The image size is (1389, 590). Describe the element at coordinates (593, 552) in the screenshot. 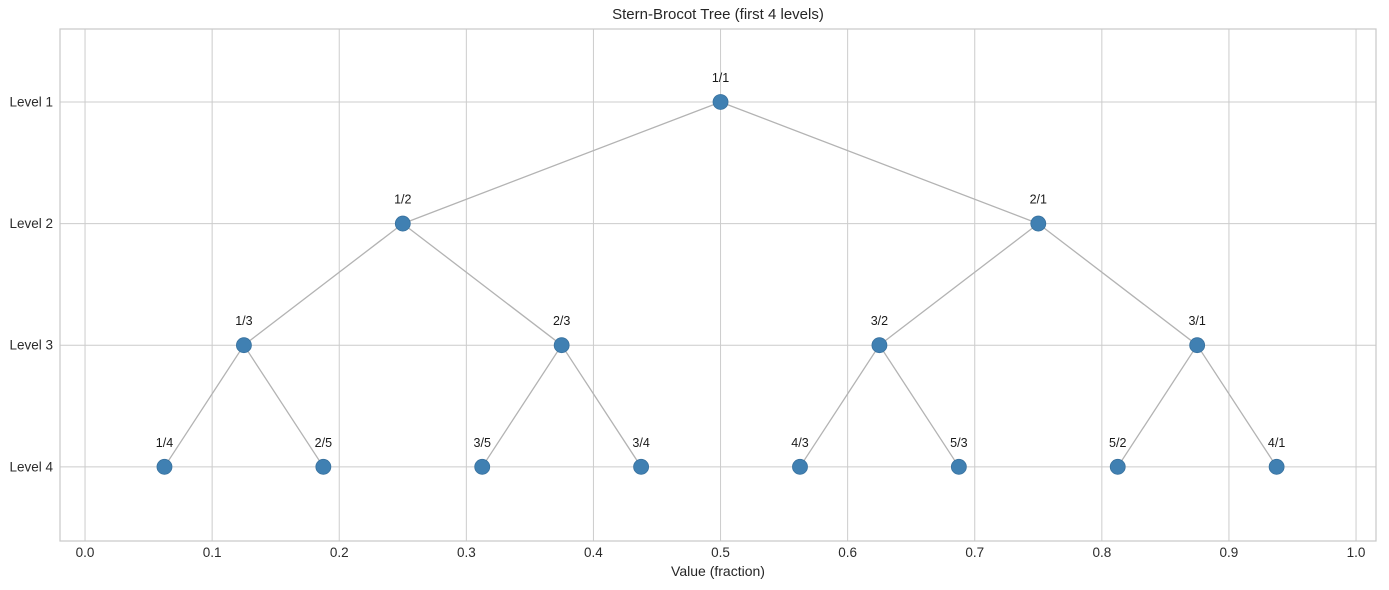

I see `x-tick-label: 0.4` at that location.